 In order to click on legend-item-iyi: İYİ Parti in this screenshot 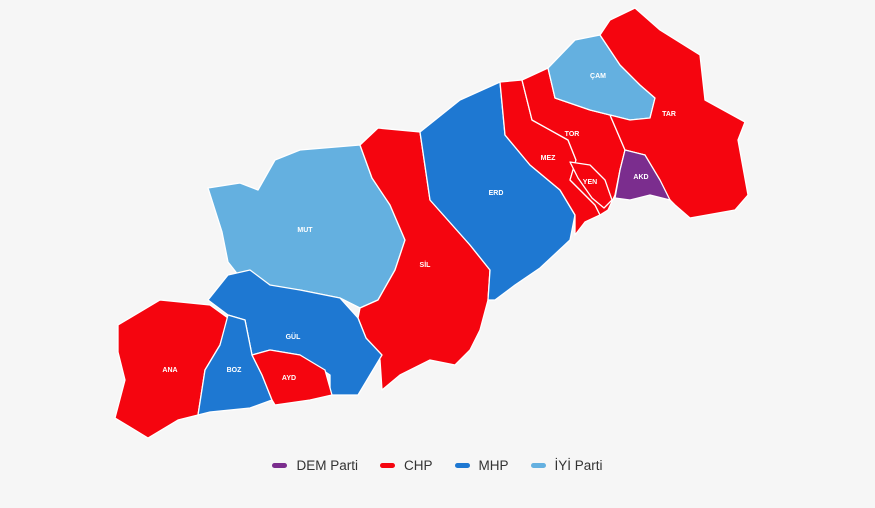, I will do `click(566, 465)`.